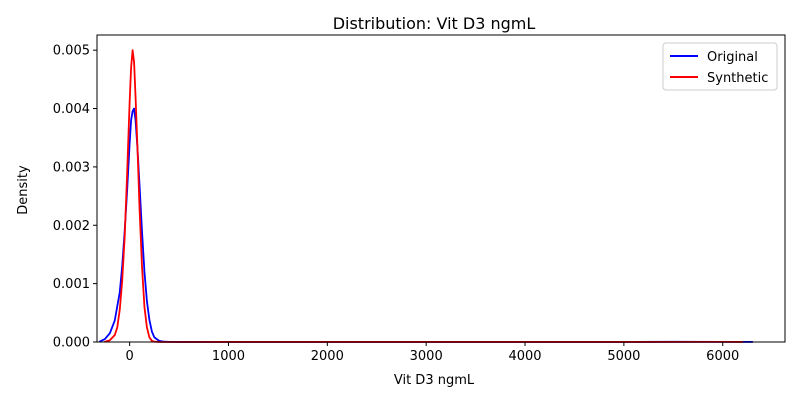 This screenshot has height=400, width=800. What do you see at coordinates (71, 109) in the screenshot?
I see `y-tick-label: 0.004` at bounding box center [71, 109].